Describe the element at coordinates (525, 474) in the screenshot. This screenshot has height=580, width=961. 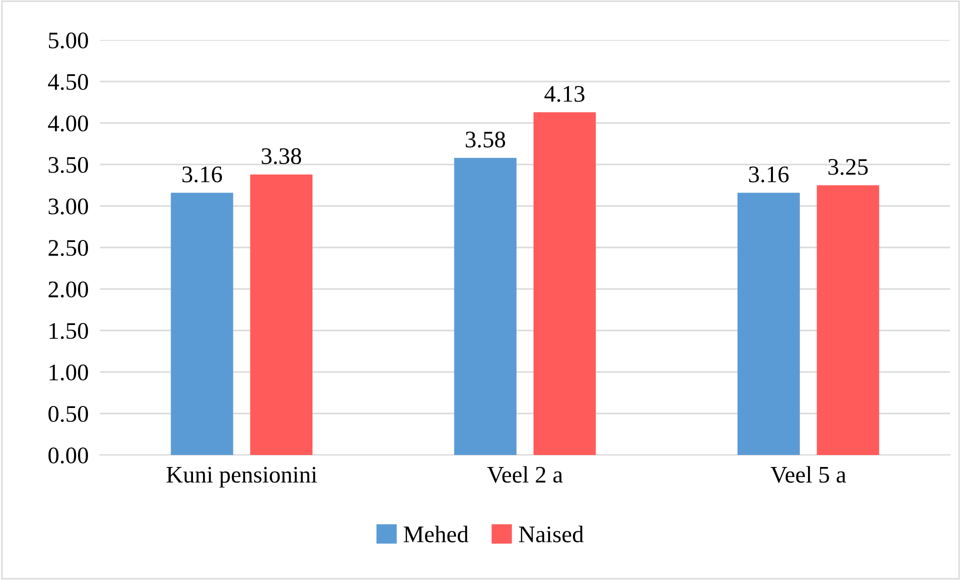
I see `x-tick-label: Veel 2 a` at that location.